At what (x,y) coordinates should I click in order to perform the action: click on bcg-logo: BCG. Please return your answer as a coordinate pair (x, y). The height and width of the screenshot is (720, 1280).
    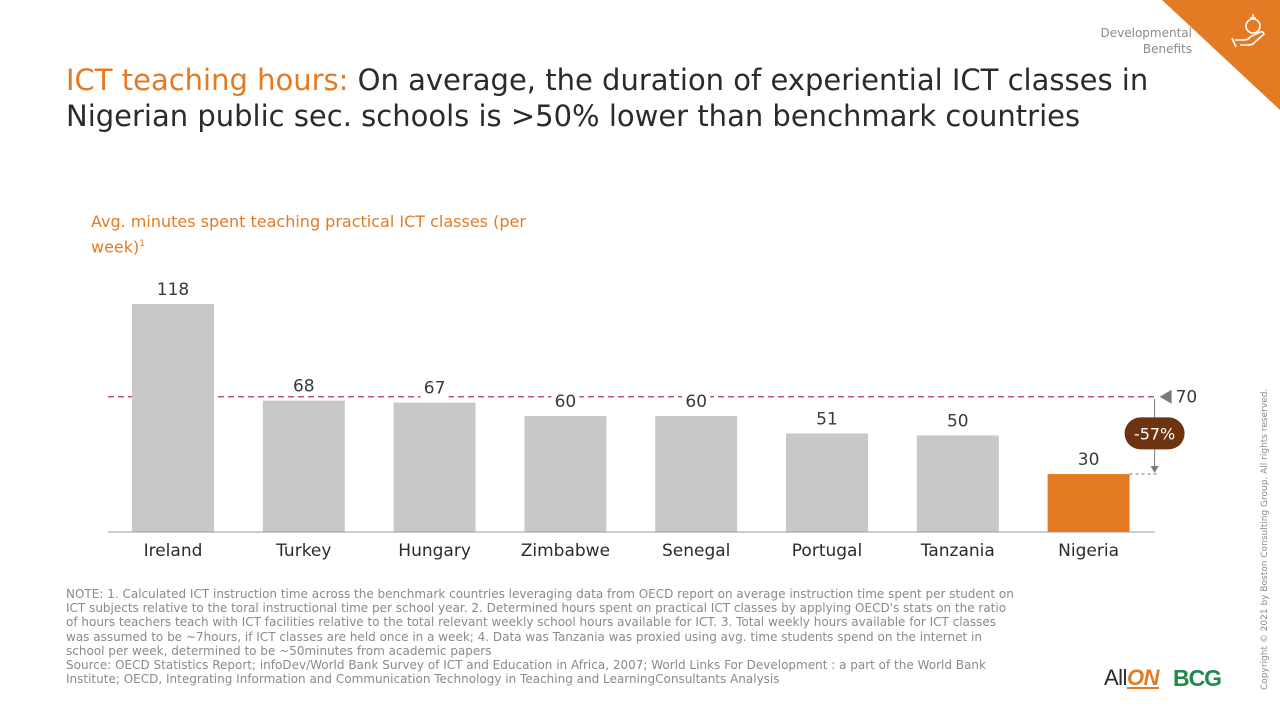
    Looking at the image, I should click on (1197, 677).